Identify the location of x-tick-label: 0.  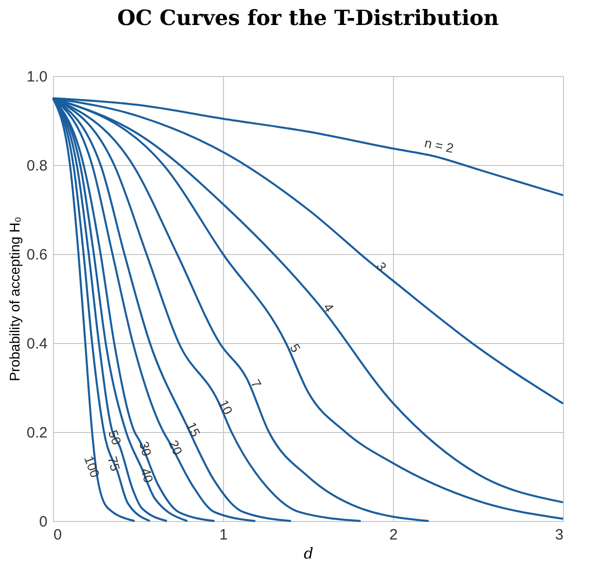
(58, 535).